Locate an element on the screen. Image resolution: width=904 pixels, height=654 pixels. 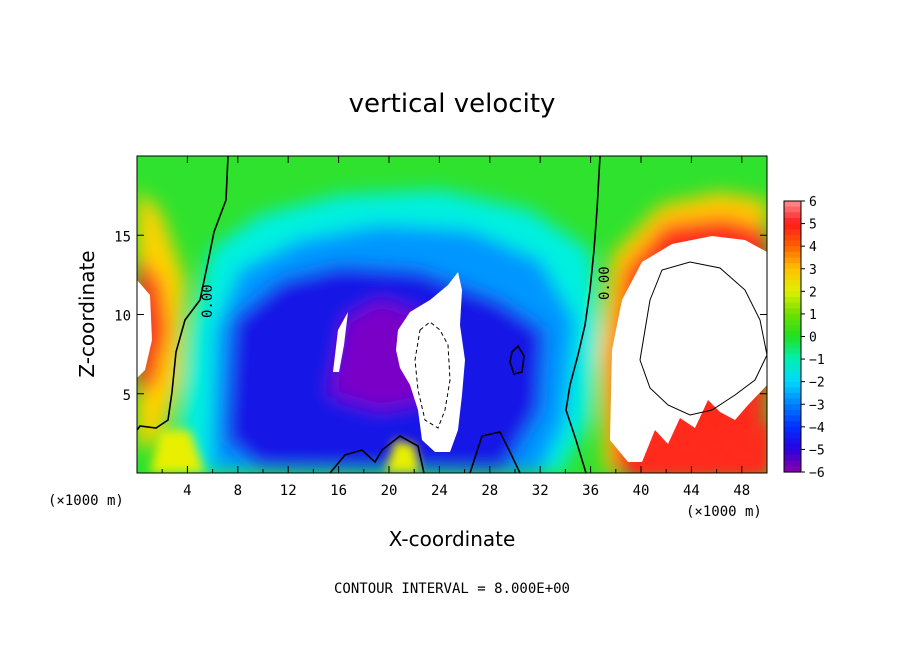
colorbar-label: 0 is located at coordinates (813, 338).